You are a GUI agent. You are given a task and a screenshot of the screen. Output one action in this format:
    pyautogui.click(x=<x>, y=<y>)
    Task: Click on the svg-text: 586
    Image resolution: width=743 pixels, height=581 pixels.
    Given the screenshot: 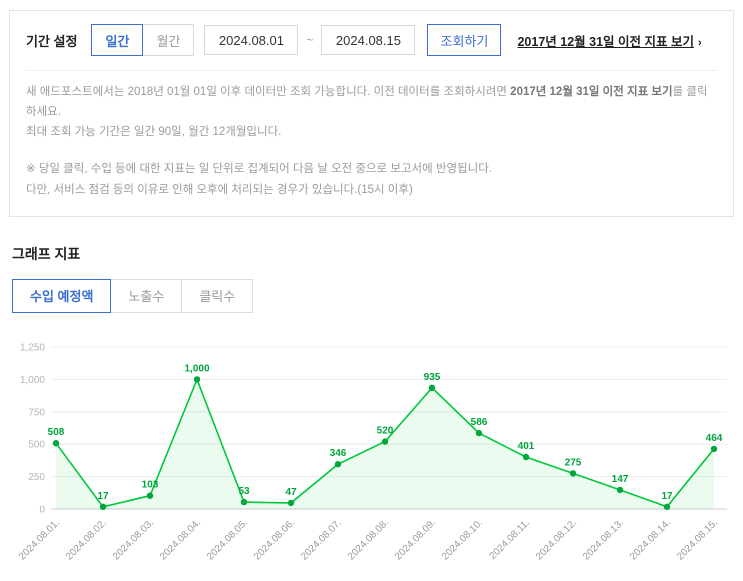 What is the action you would take?
    pyautogui.click(x=479, y=422)
    